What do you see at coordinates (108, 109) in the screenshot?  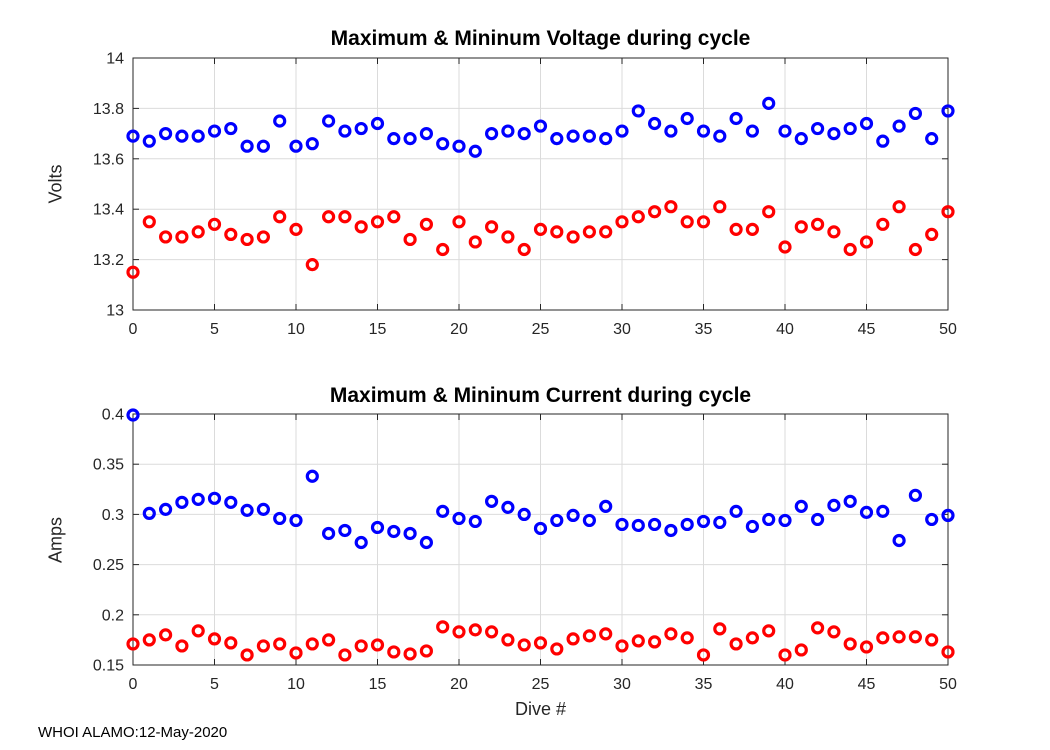 I see `y-tick-label: 13.8` at bounding box center [108, 109].